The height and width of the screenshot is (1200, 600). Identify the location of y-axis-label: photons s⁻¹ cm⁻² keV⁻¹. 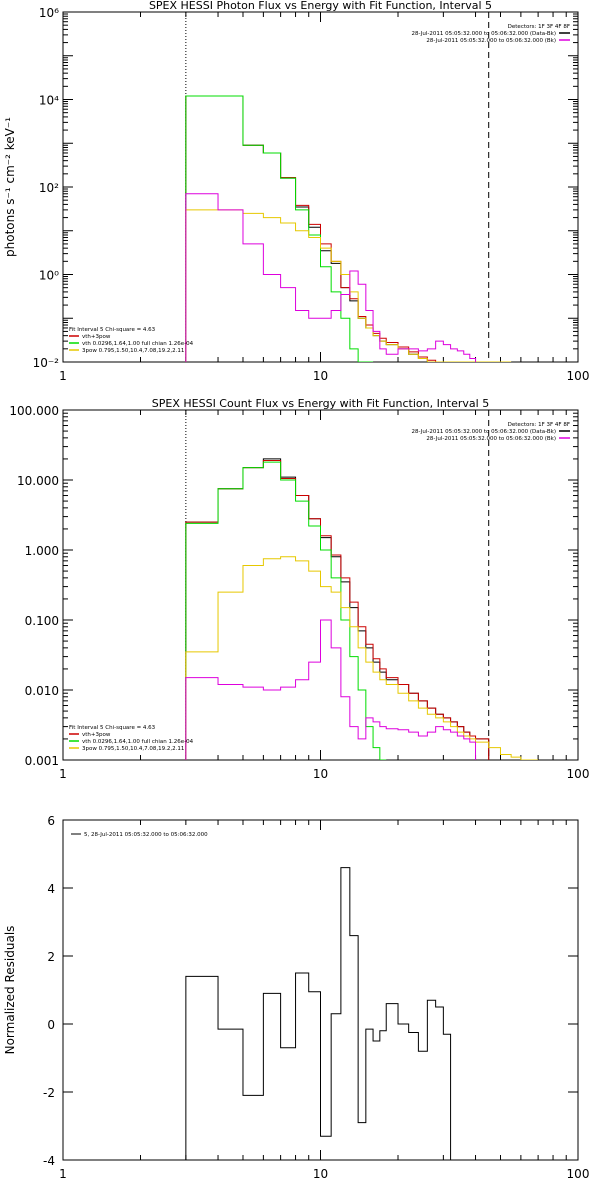
(10, 187).